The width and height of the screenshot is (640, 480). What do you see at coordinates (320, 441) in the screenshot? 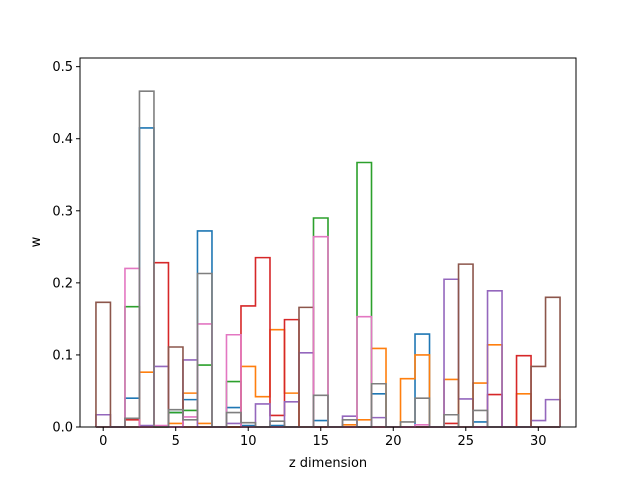
I see `x-tick-label: 15` at bounding box center [320, 441].